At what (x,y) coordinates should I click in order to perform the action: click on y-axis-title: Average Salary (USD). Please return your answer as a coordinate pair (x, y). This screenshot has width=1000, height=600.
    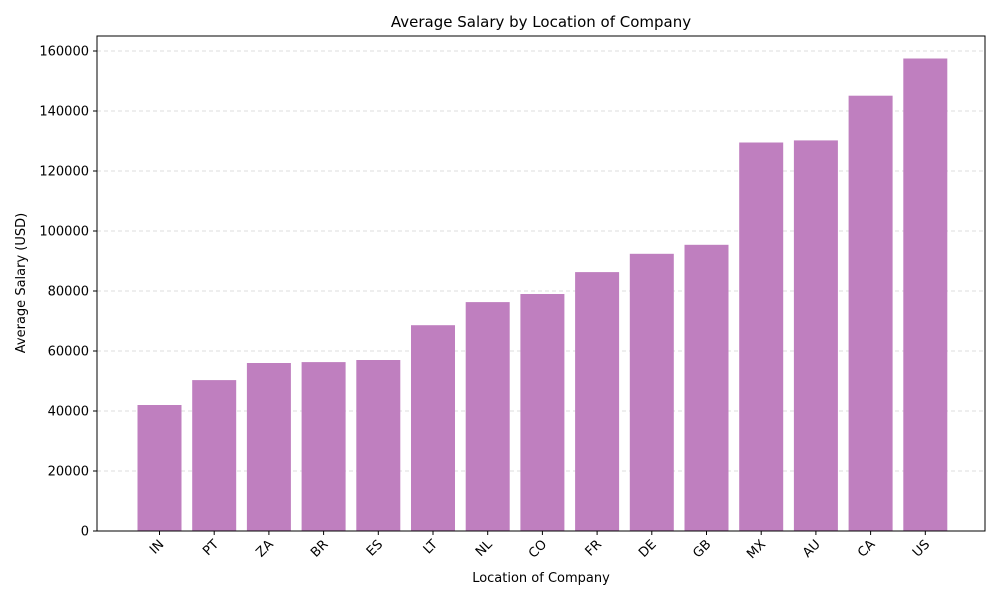
    Looking at the image, I should click on (21, 283).